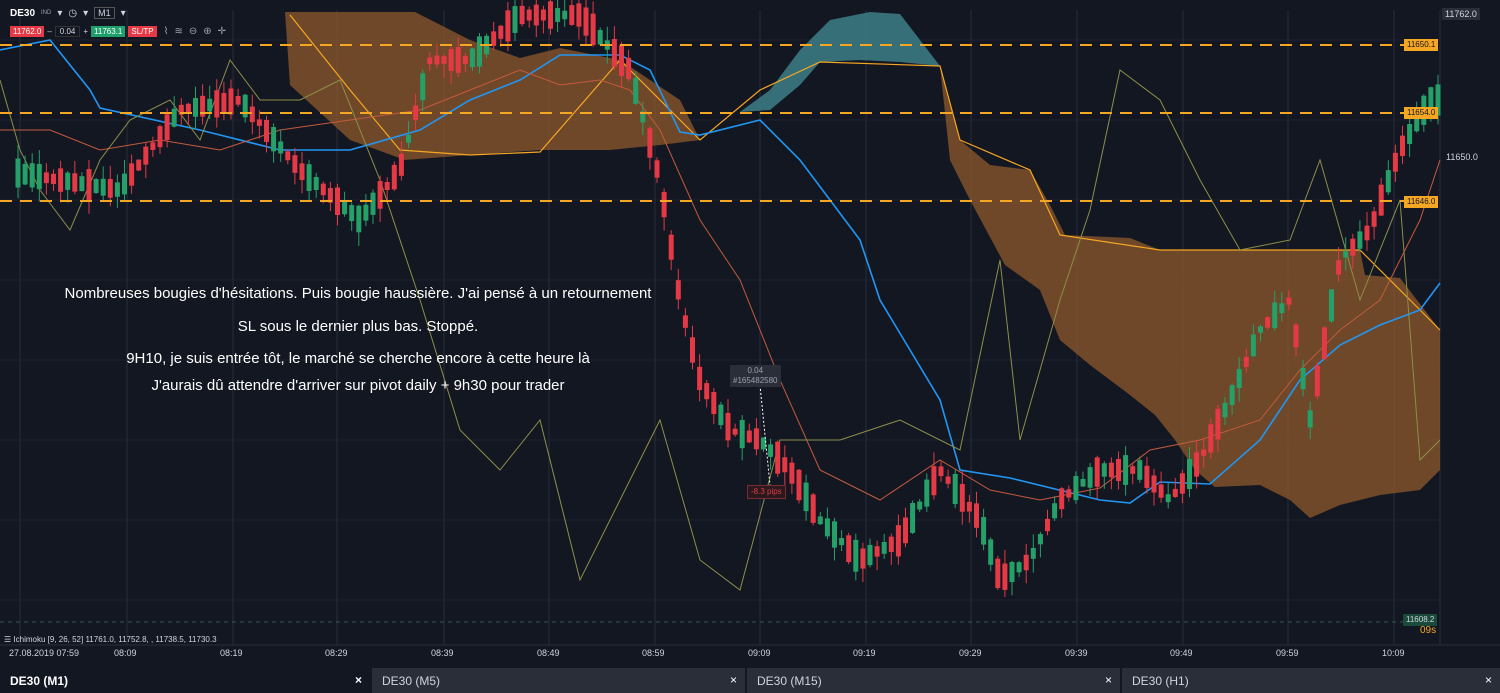 The image size is (1500, 693). What do you see at coordinates (755, 376) in the screenshot?
I see `trade-marker: 0.04 #165482580` at bounding box center [755, 376].